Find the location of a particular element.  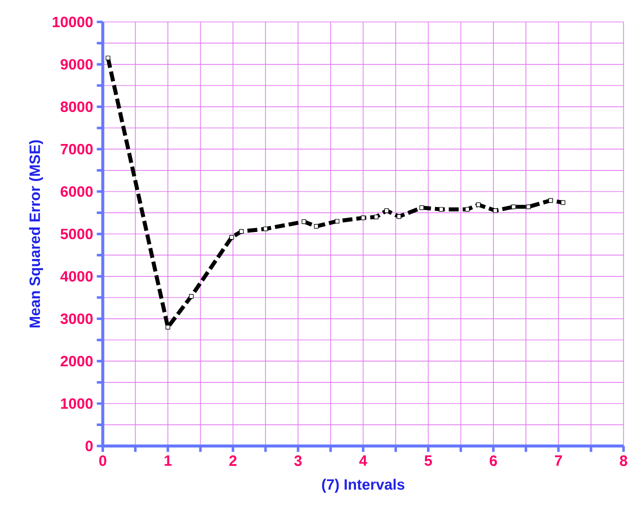

y-axis-title: Mean Squared Error (MSE) is located at coordinates (36, 234).